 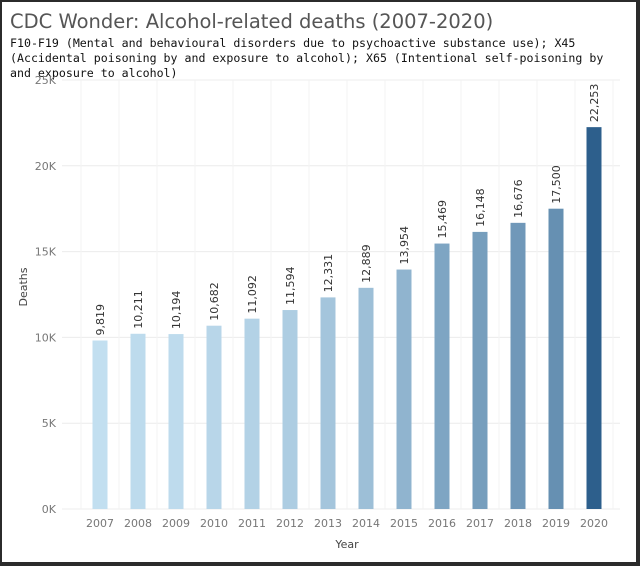 I want to click on x-tick-label: 2013, so click(x=328, y=523).